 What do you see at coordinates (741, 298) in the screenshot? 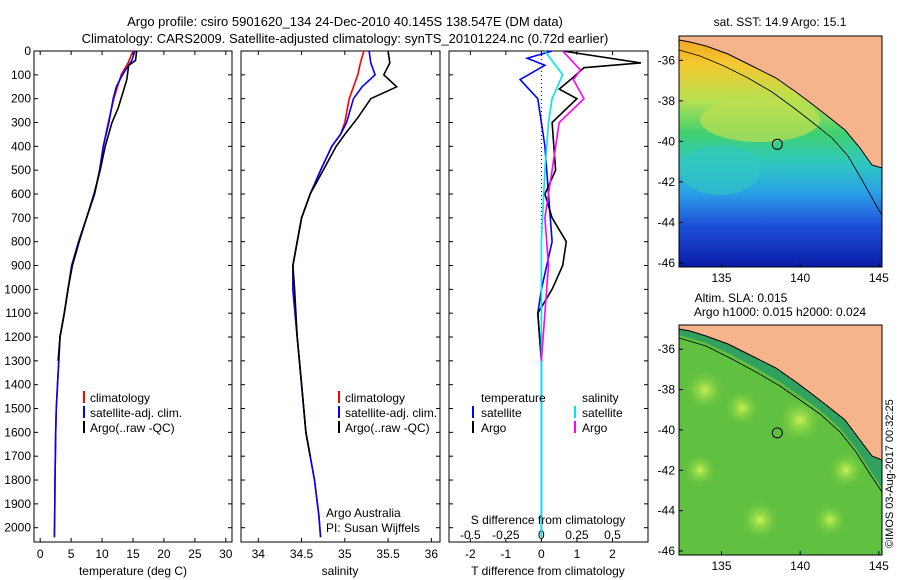
I see `sla-map-title-1: Altim. SLA: 0.015` at bounding box center [741, 298].